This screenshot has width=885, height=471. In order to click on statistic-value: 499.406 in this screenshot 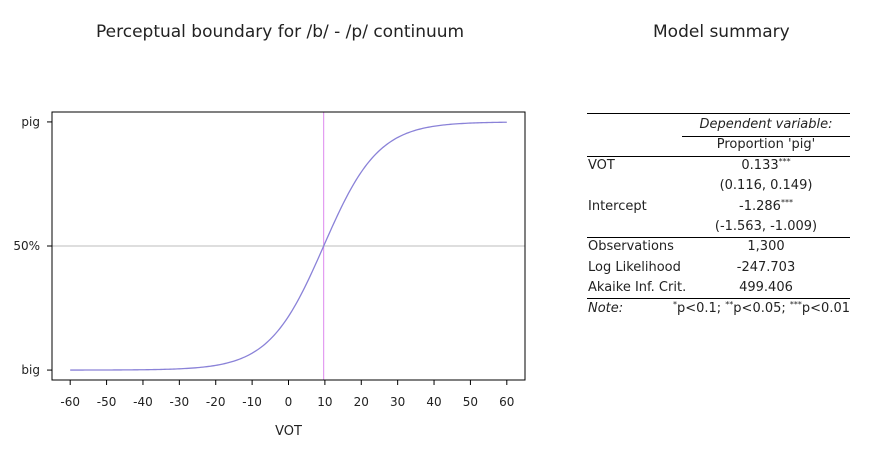, I will do `click(766, 288)`.